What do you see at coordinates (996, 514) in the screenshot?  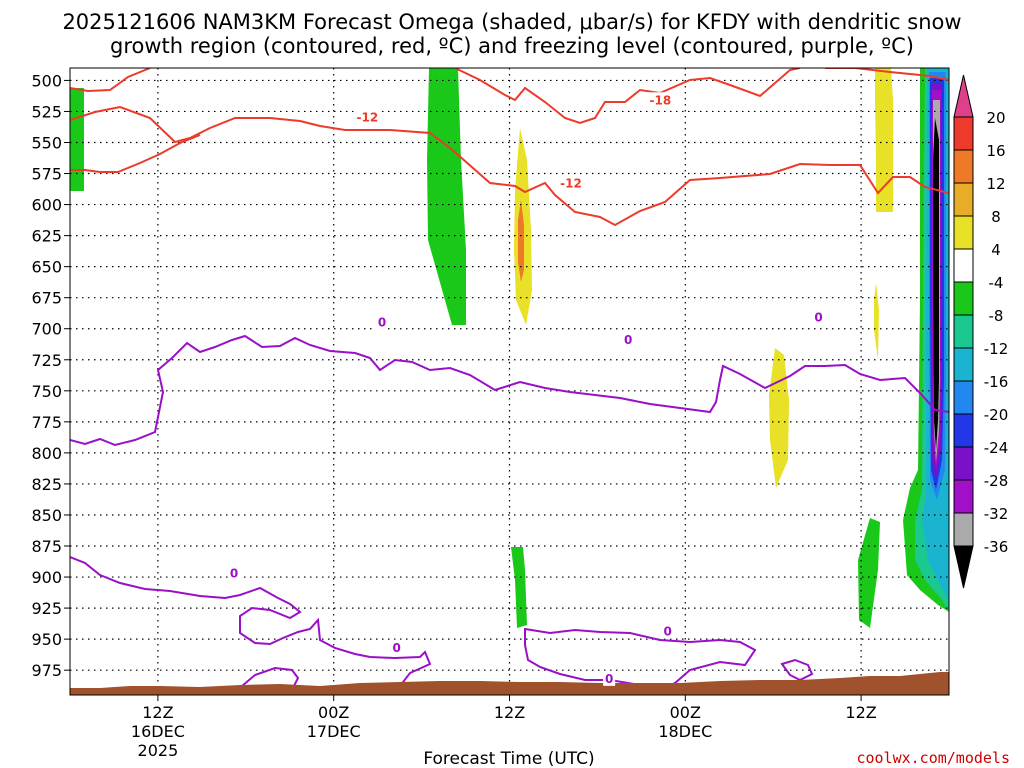 I see `colorbar-label: -32` at bounding box center [996, 514].